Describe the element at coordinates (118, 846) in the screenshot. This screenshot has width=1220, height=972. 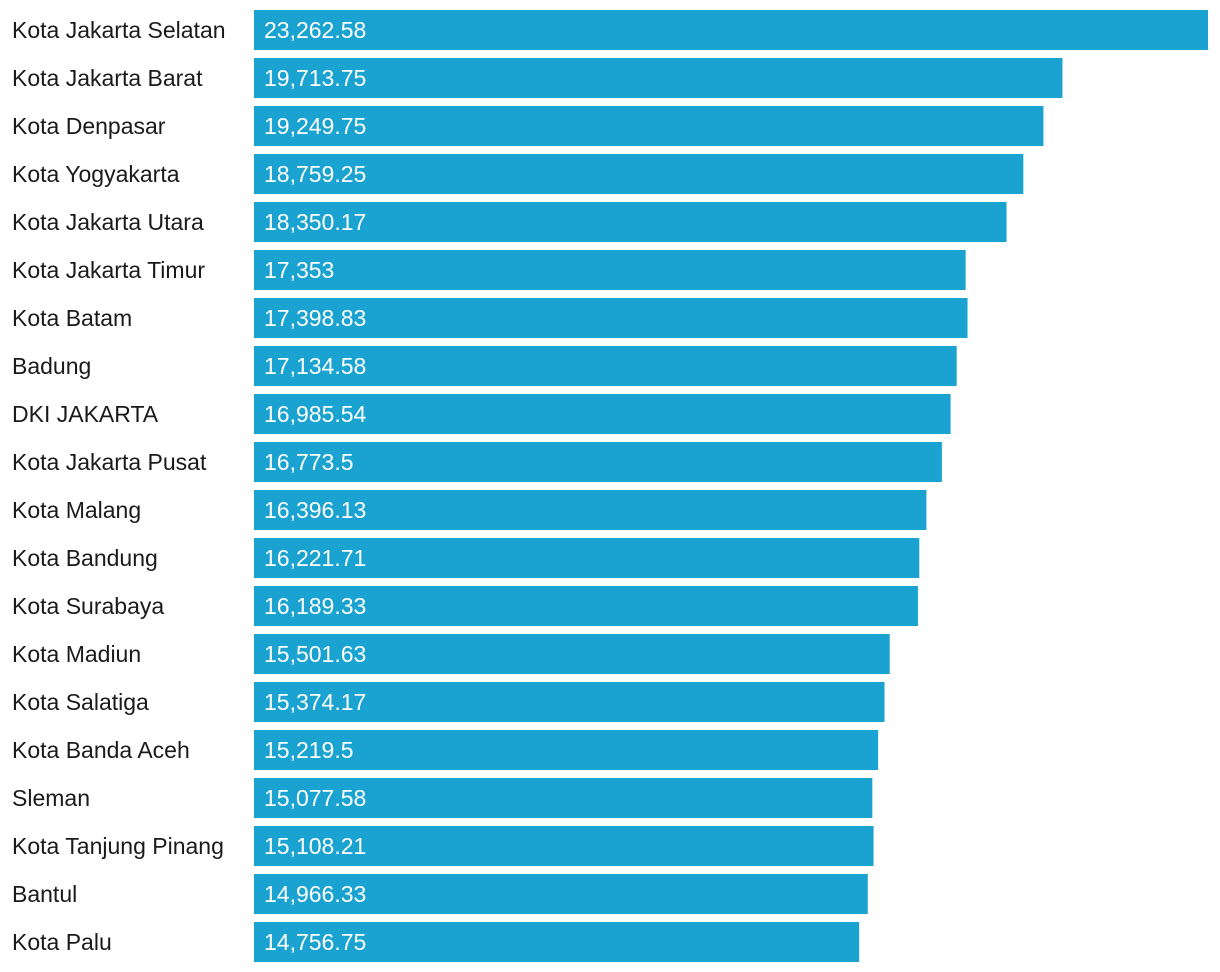
I see `category-label: Kota Tanjung Pinang` at that location.